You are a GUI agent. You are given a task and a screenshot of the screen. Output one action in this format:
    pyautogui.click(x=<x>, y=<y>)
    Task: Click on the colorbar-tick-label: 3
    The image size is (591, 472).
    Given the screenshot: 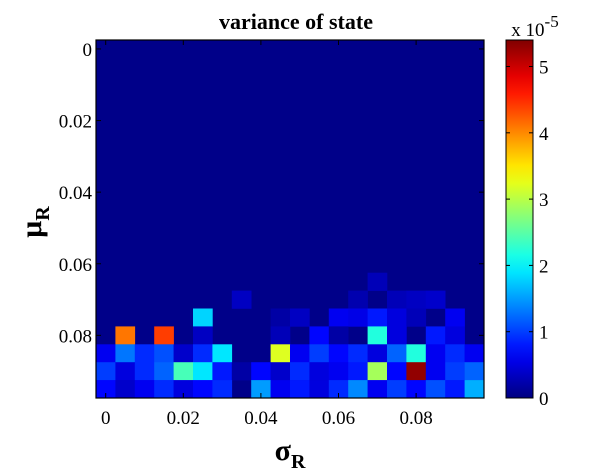 What is the action you would take?
    pyautogui.click(x=544, y=200)
    